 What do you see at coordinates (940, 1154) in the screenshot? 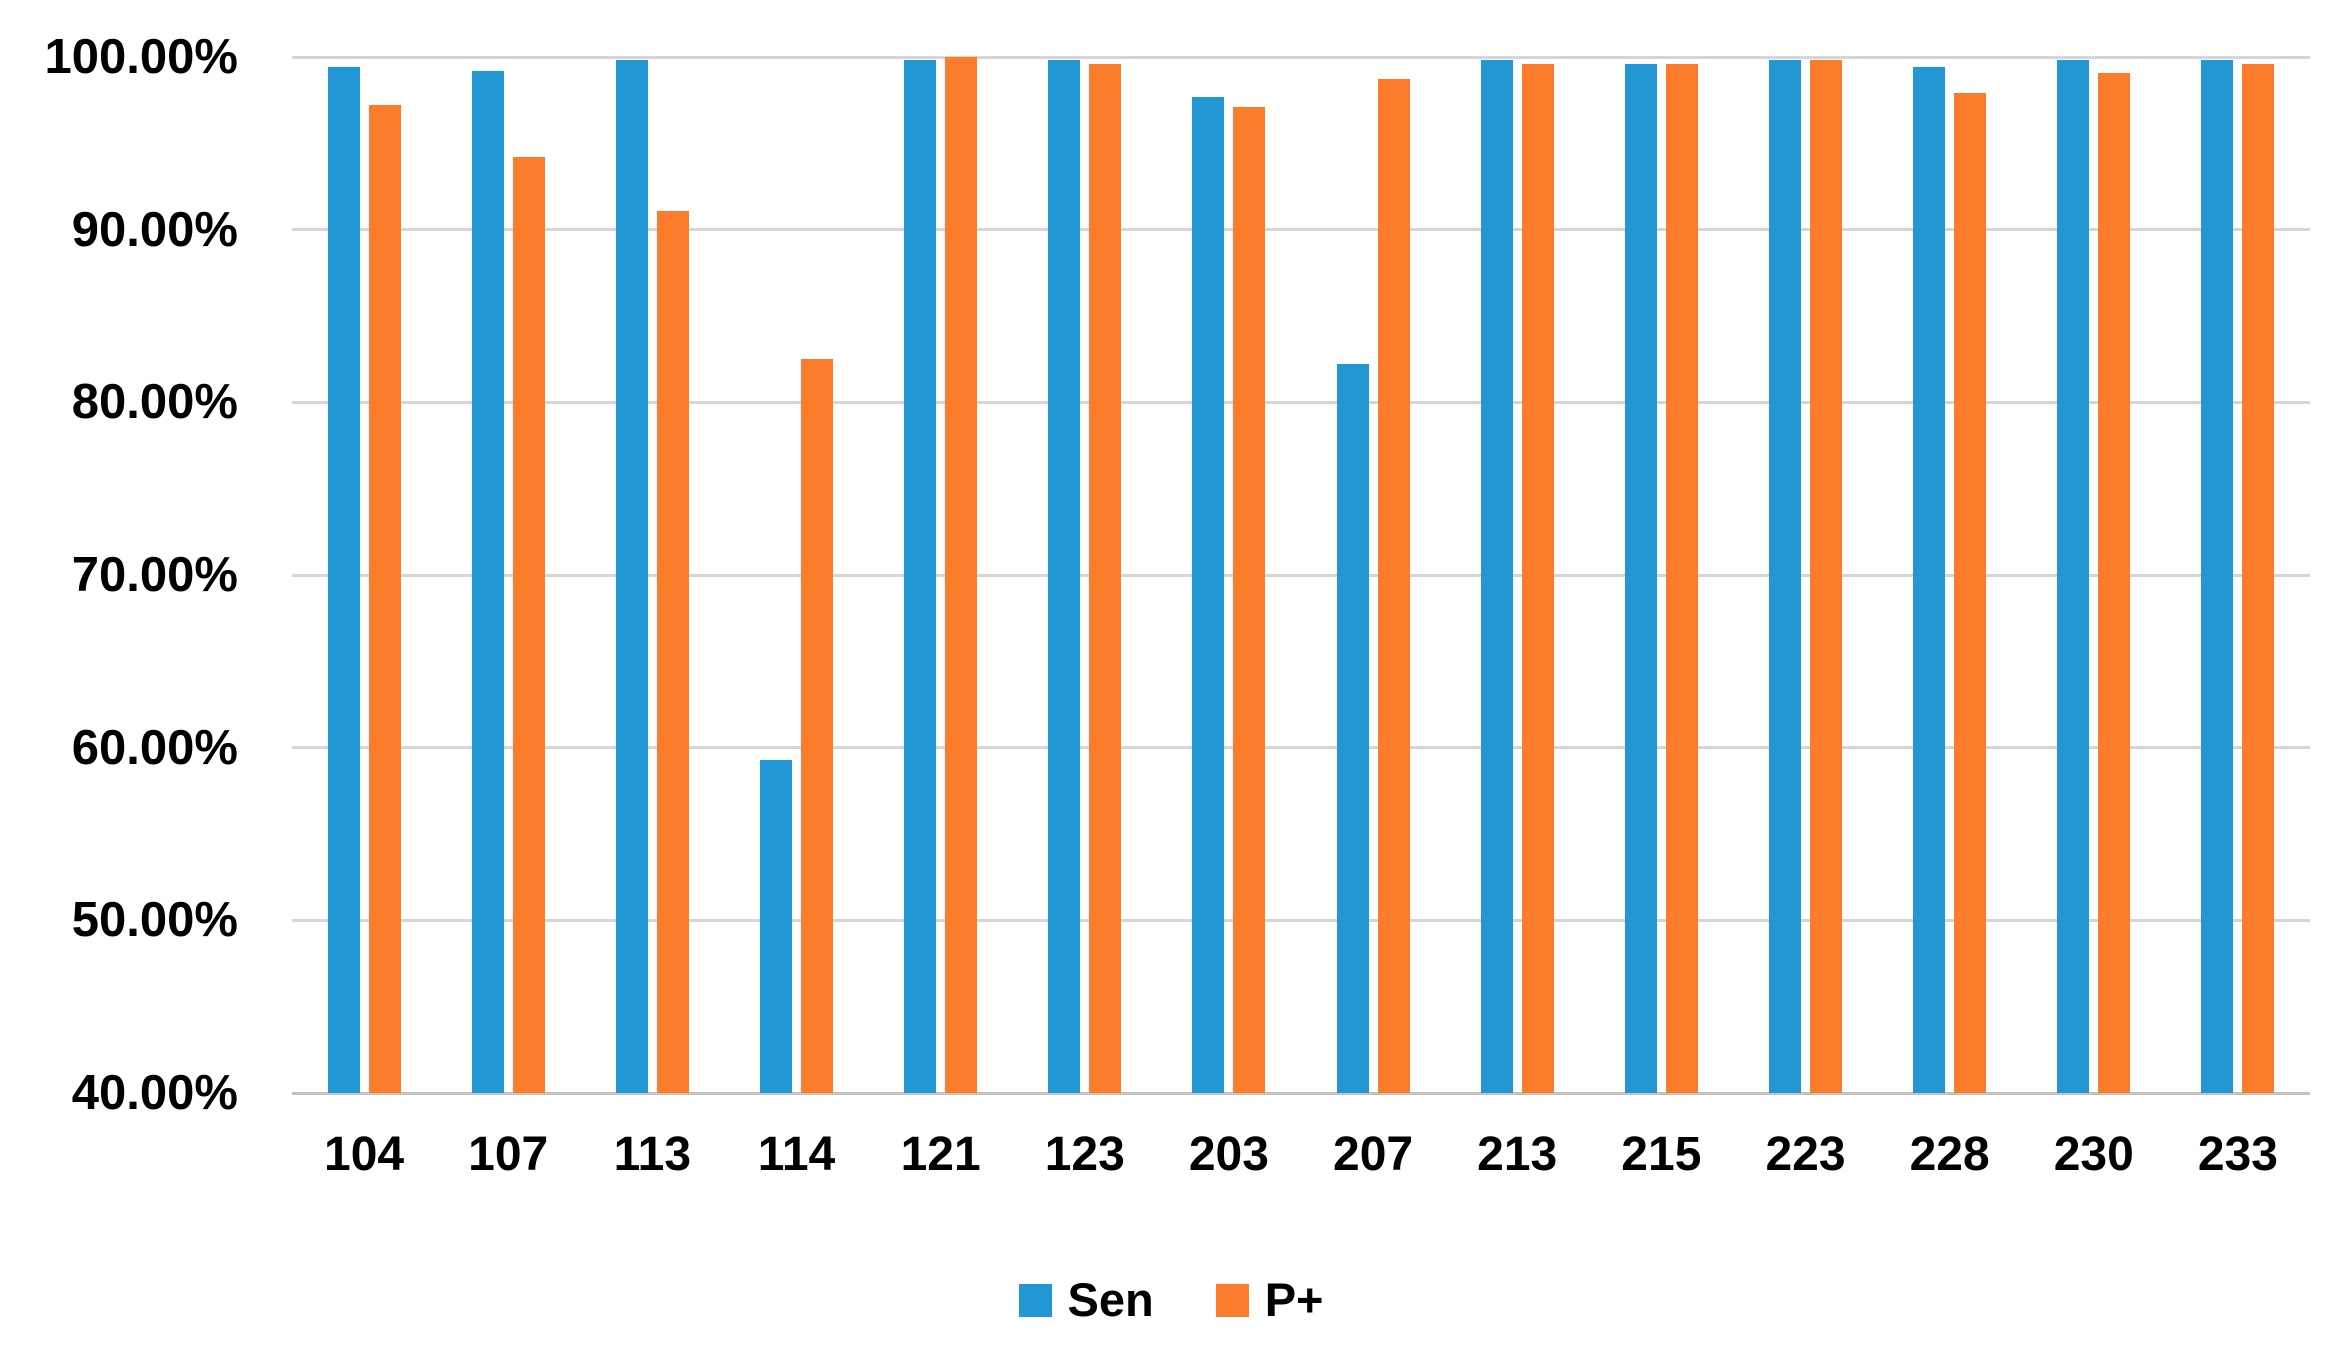
I see `x-tick-label-121: 121` at bounding box center [940, 1154].